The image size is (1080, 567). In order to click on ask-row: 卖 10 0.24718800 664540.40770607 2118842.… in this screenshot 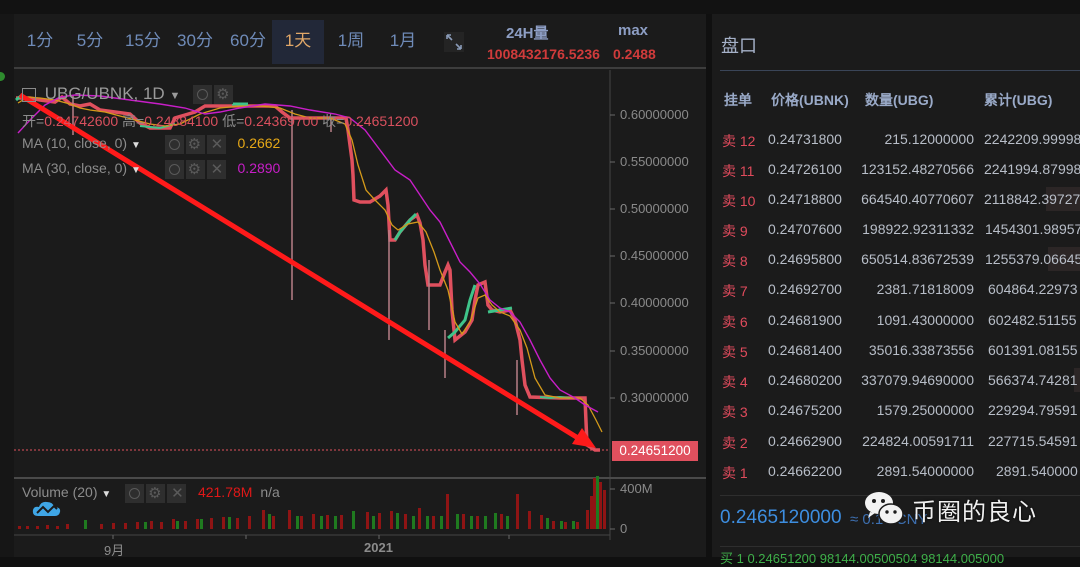, I will do `click(896, 200)`.